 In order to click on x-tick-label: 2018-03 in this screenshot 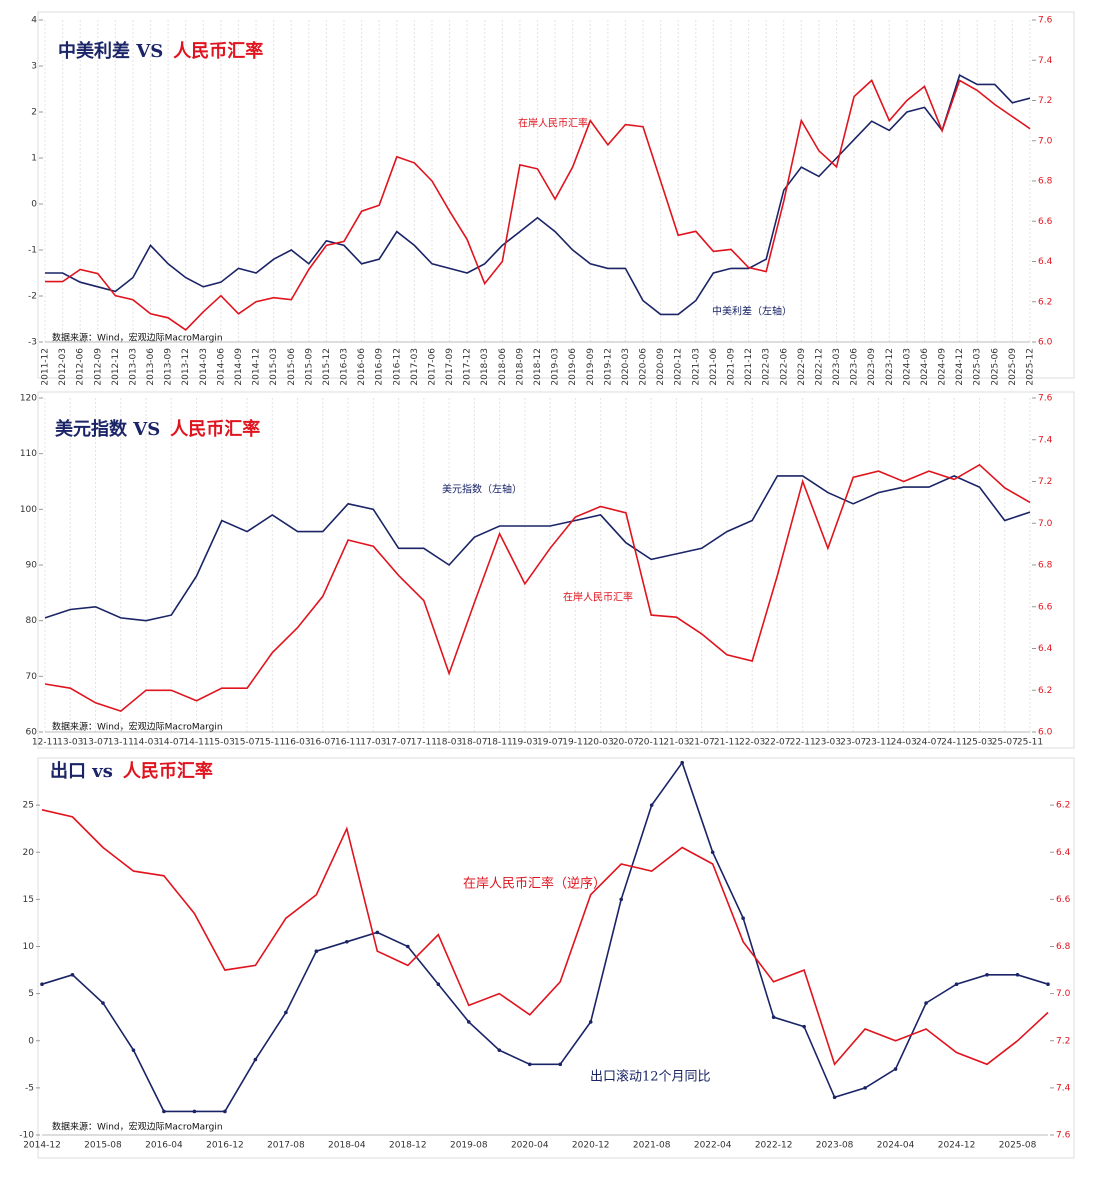, I will do `click(485, 367)`.